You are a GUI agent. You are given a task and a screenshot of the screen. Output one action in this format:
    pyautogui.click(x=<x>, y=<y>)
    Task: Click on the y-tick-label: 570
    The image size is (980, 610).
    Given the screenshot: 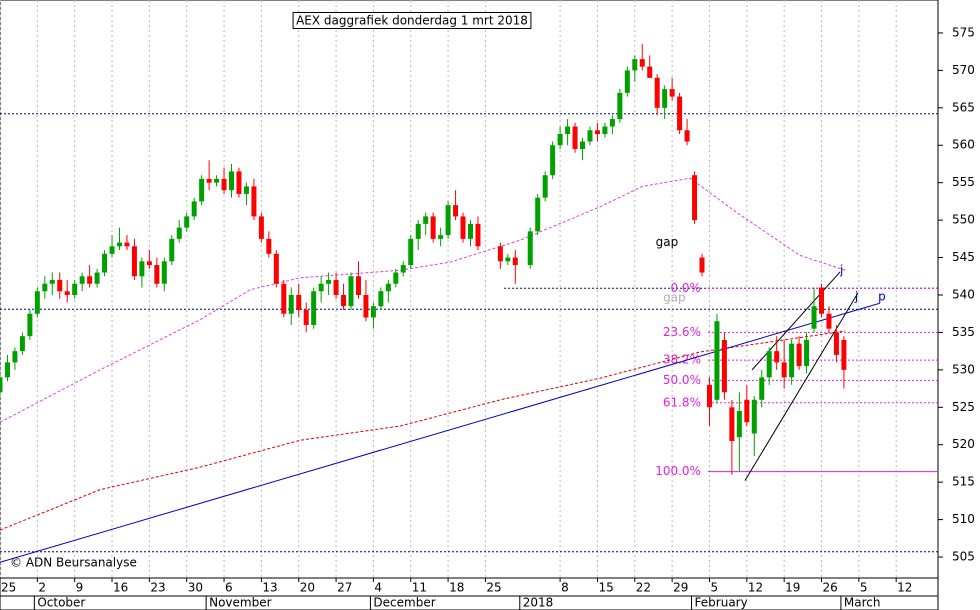 What is the action you would take?
    pyautogui.click(x=963, y=70)
    